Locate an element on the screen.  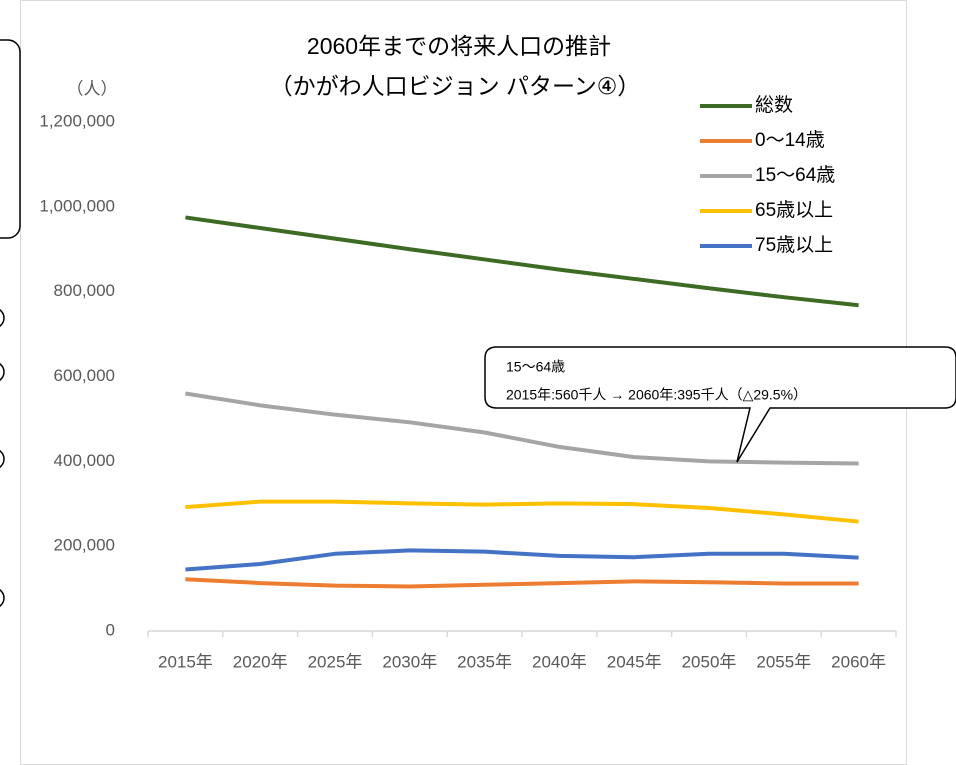
x-tick-label: 2030年 is located at coordinates (409, 661).